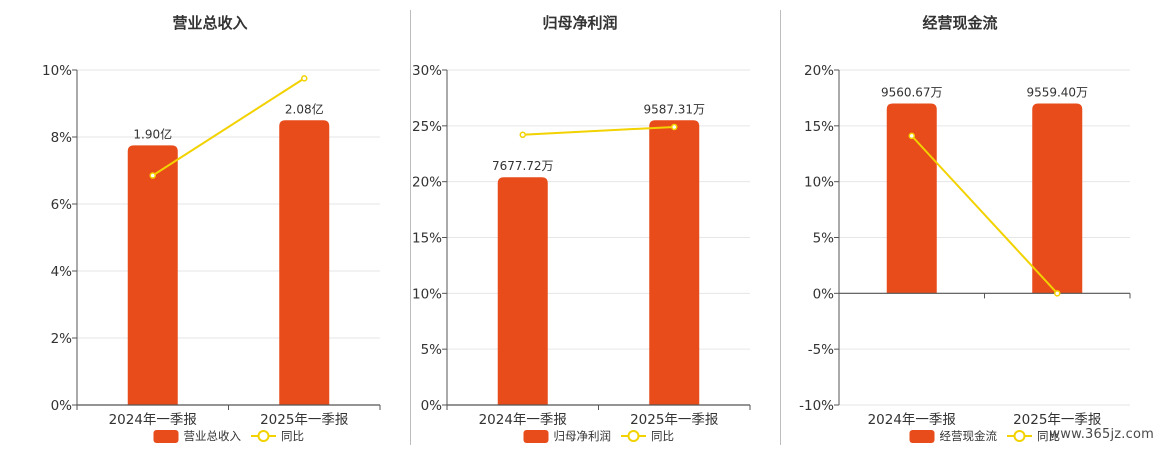 Image resolution: width=1160 pixels, height=450 pixels. Describe the element at coordinates (959, 23) in the screenshot. I see `chart-title: 经营现金流` at that location.